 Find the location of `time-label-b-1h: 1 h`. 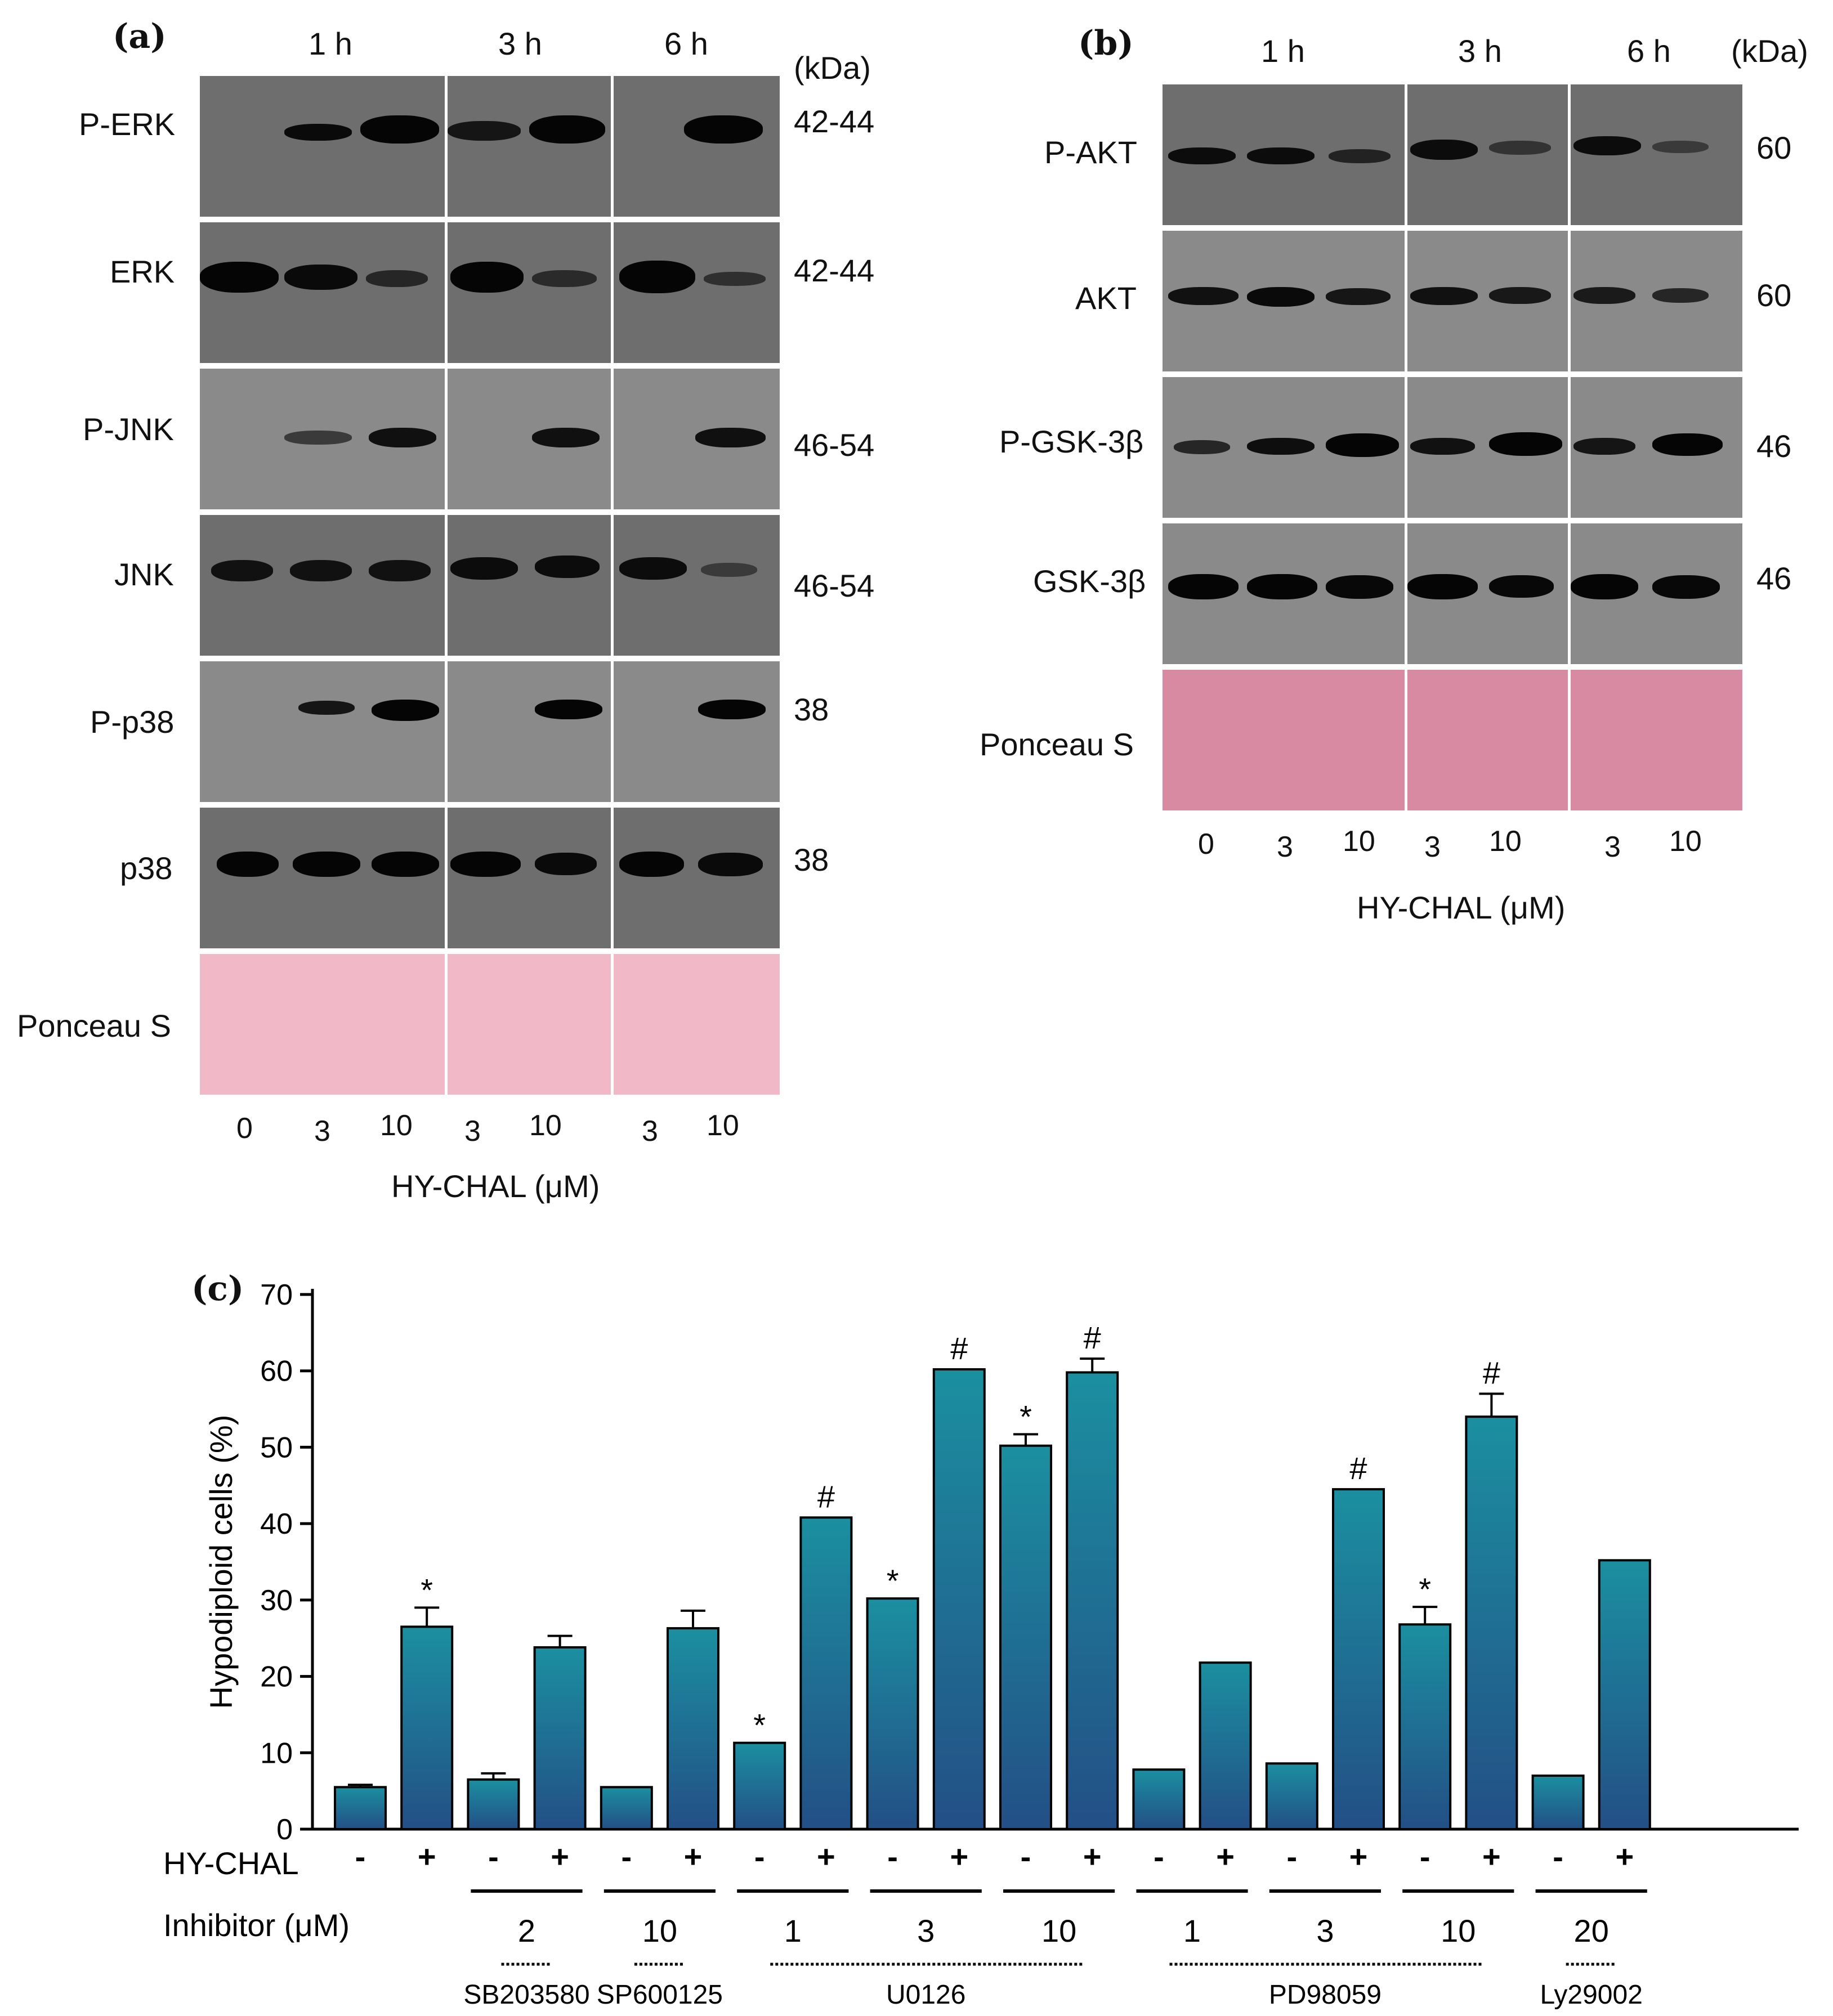

time-label-b-1h: 1 h is located at coordinates (1283, 51).